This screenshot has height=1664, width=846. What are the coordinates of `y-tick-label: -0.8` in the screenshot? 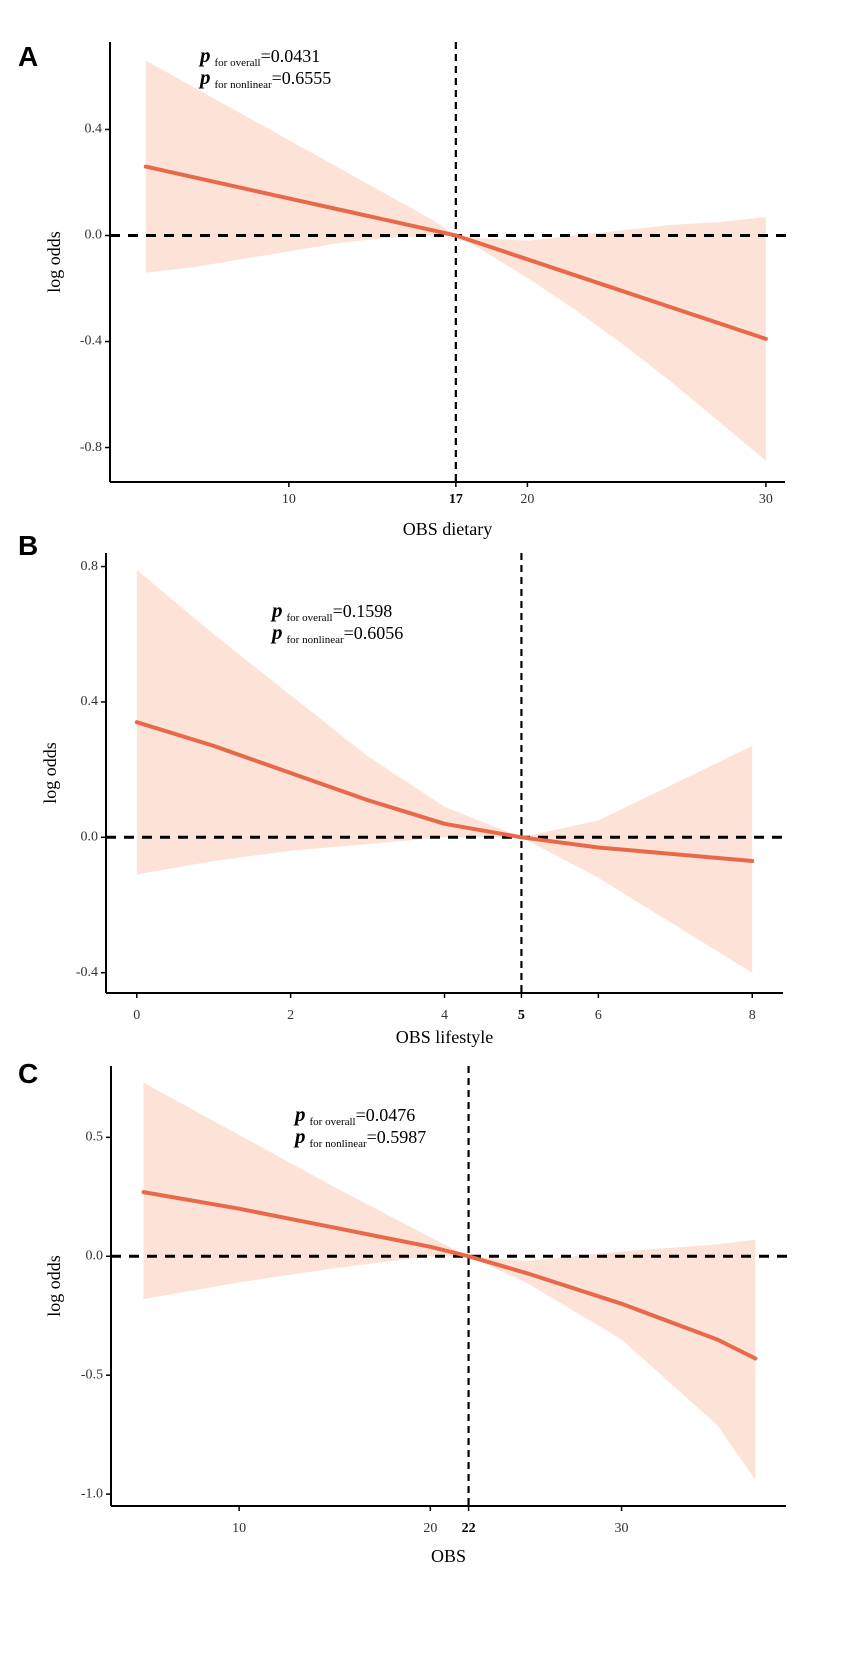 It's located at (91, 447).